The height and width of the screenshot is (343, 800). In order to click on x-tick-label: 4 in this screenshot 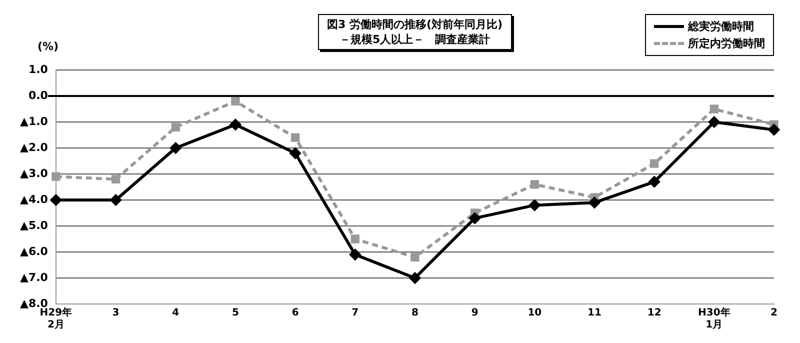, I will do `click(176, 313)`.